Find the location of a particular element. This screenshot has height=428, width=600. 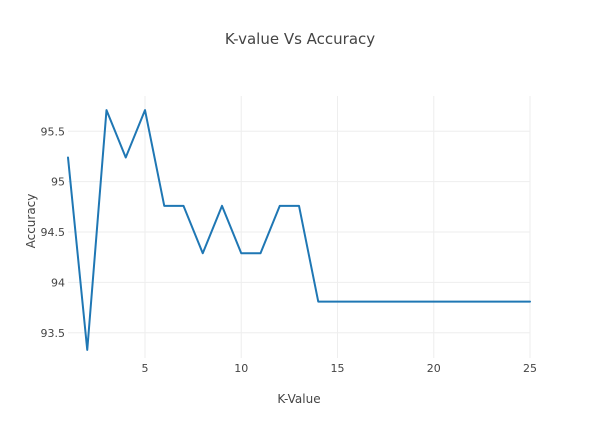

y-tick-label: 94 is located at coordinates (58, 282).